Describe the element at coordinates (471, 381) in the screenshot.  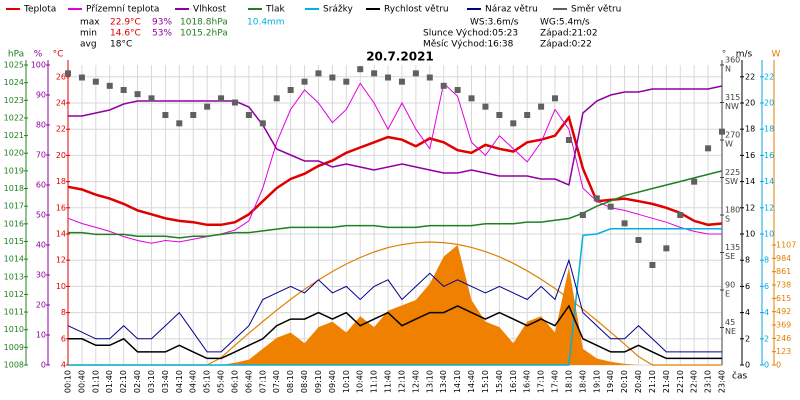
I see `x-tick-label: 14:40` at that location.